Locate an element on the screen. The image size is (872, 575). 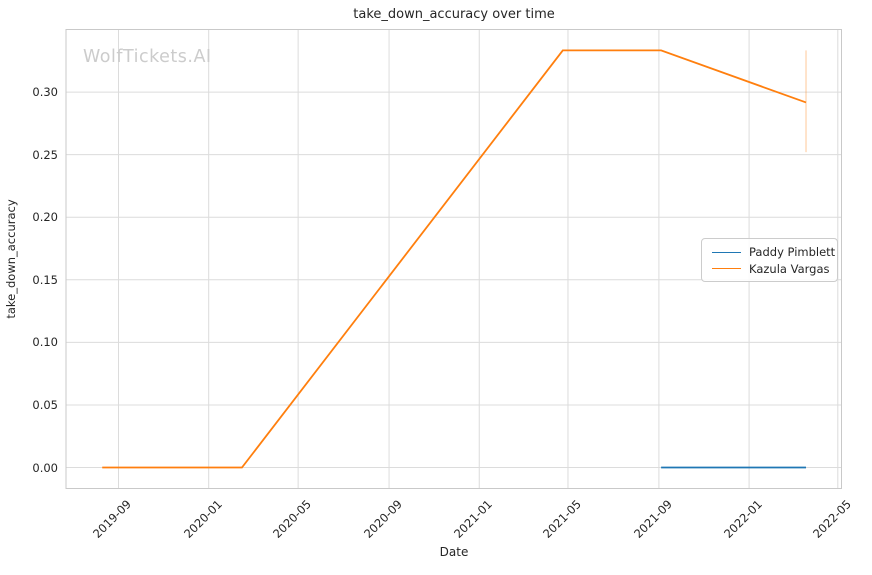
x-axis-label: Date is located at coordinates (454, 552).